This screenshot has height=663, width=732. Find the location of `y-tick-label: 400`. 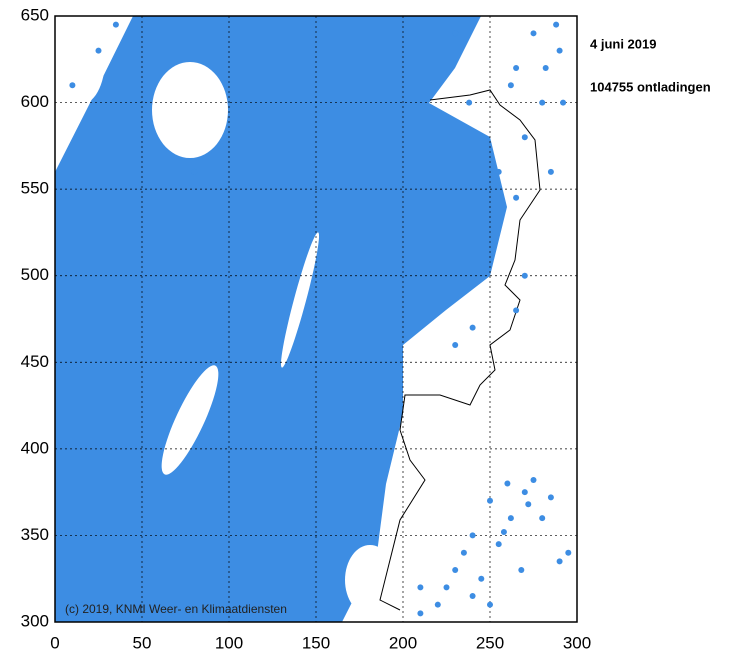

y-tick-label: 400 is located at coordinates (35, 447).